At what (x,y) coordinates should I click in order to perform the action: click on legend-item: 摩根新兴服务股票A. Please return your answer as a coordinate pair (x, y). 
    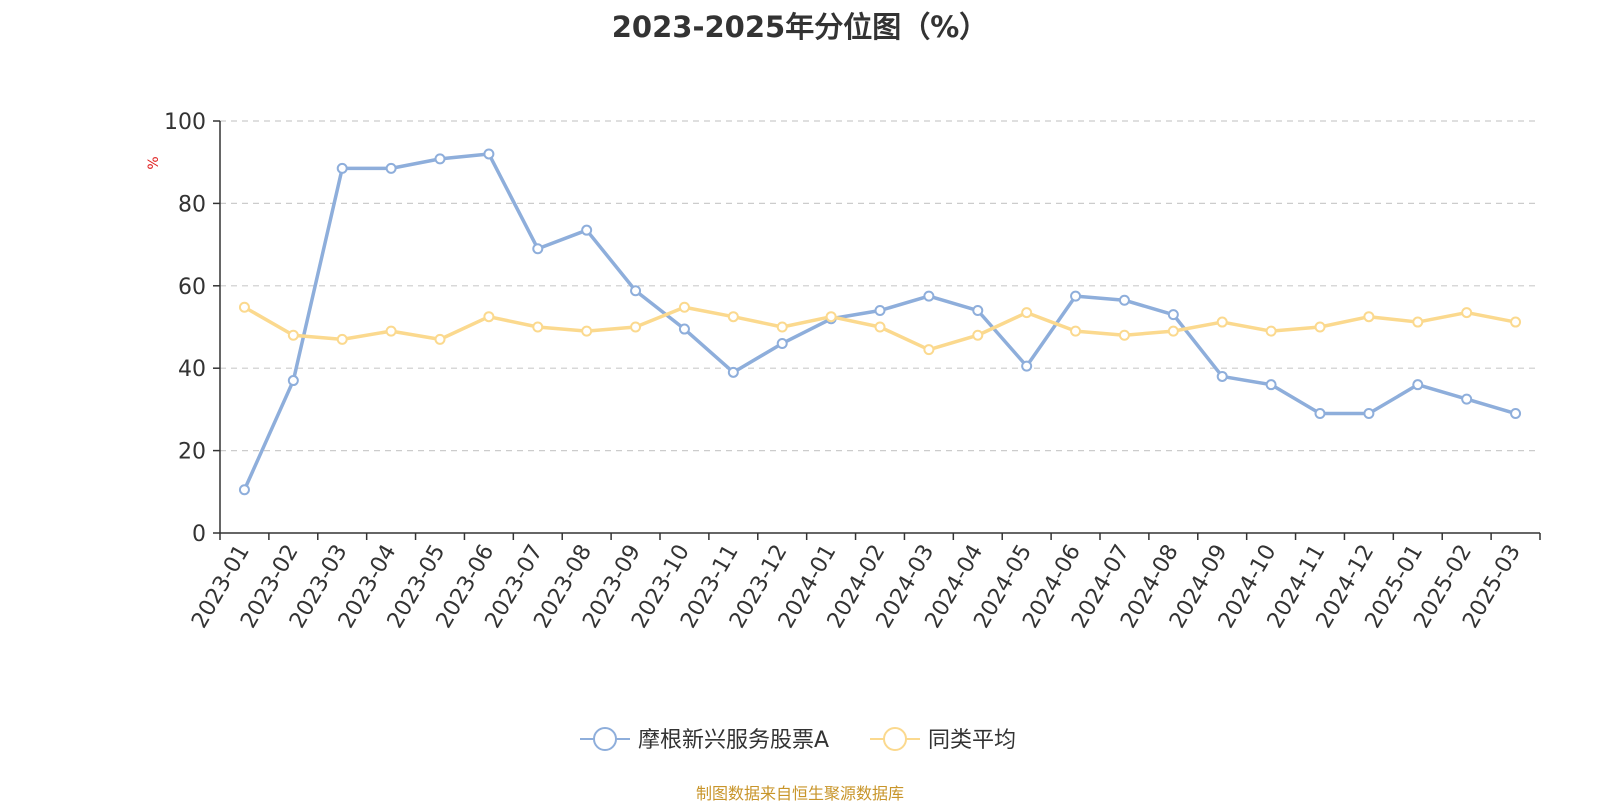
    Looking at the image, I should click on (704, 740).